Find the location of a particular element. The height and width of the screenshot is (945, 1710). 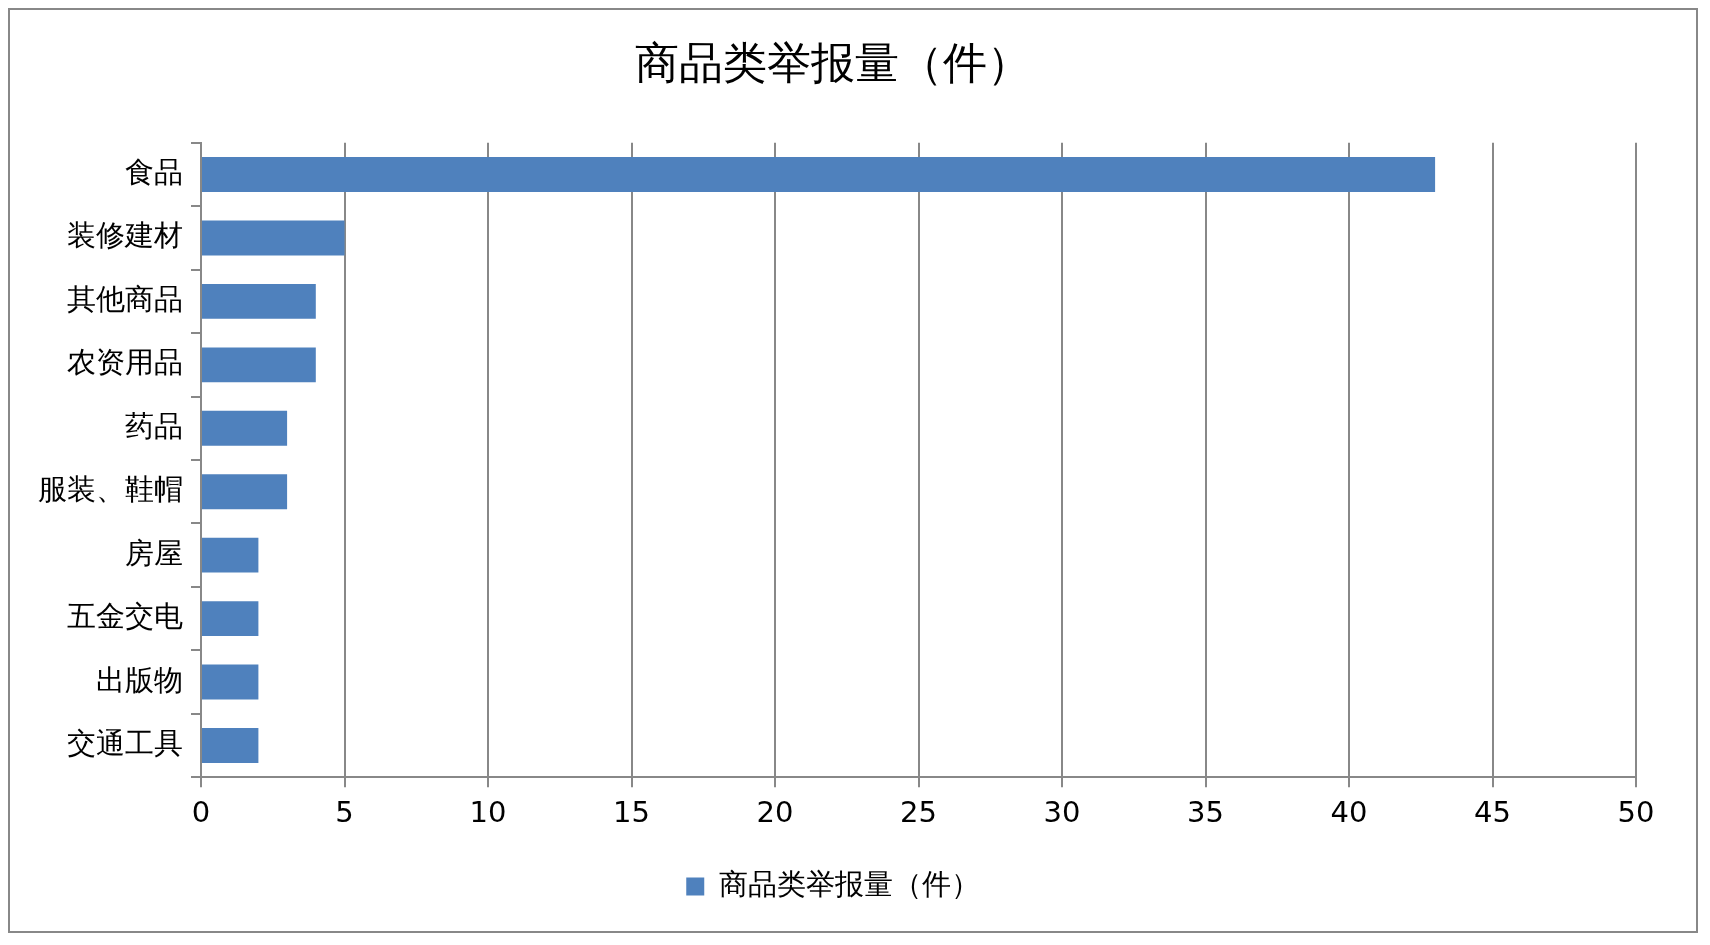

y-tick-label: 装修建材 is located at coordinates (125, 235).